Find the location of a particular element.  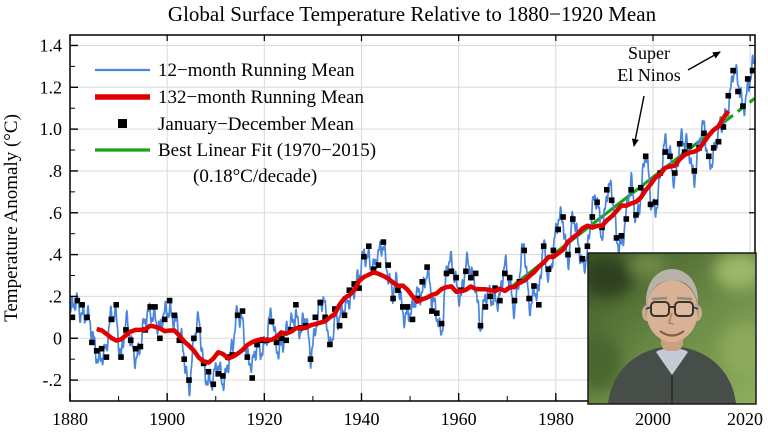

annotation-super-el-ninos: Super El Ninos is located at coordinates (669, 95).